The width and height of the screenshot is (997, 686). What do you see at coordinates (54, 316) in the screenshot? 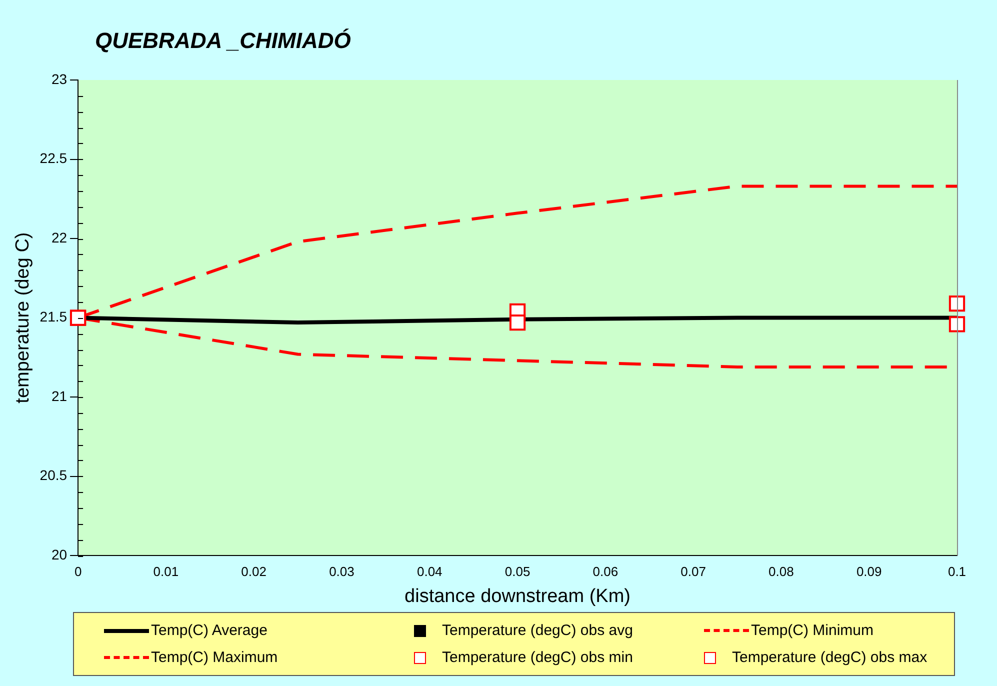
I see `y-tick-label: 21.5` at bounding box center [54, 316].